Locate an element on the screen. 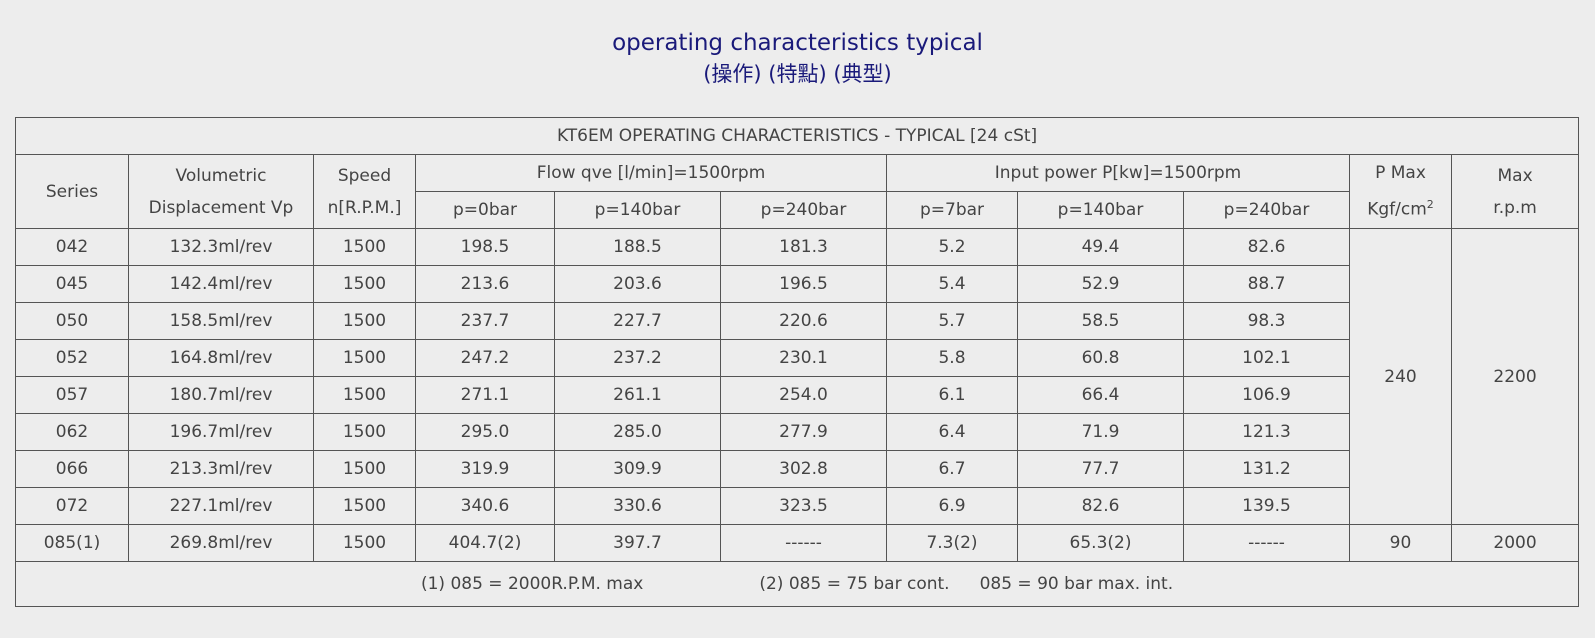 The image size is (1595, 638). cell-flow-p140: 330.6 is located at coordinates (637, 506).